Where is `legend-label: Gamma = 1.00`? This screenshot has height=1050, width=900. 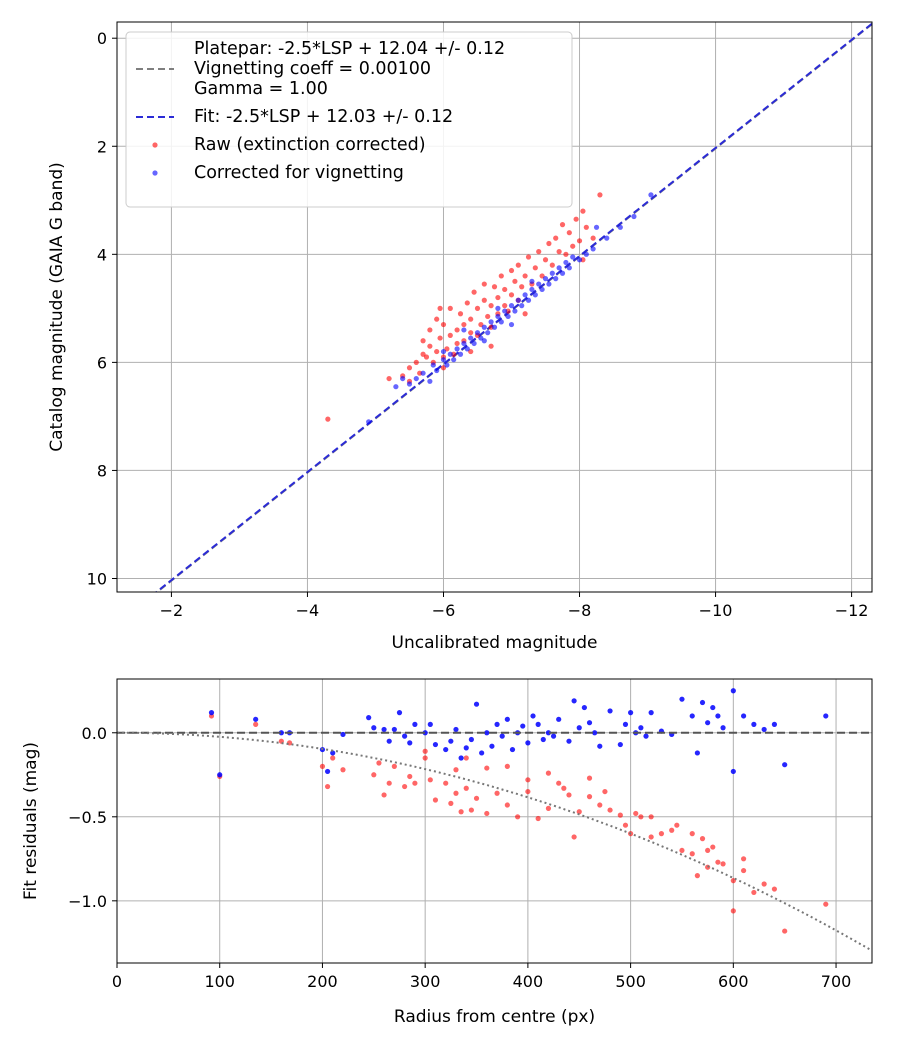
legend-label: Gamma = 1.00 is located at coordinates (261, 89).